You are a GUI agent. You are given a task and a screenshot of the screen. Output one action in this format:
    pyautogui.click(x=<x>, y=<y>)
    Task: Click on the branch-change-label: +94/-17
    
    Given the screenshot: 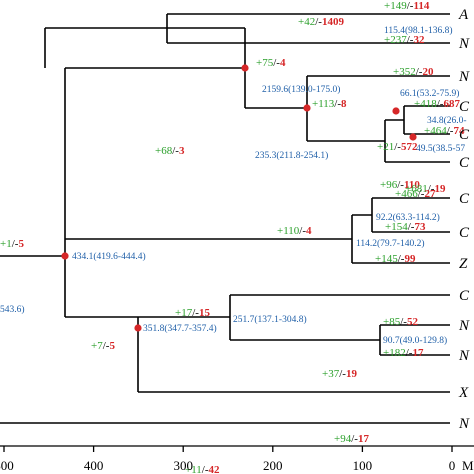 What is the action you would take?
    pyautogui.click(x=351, y=439)
    